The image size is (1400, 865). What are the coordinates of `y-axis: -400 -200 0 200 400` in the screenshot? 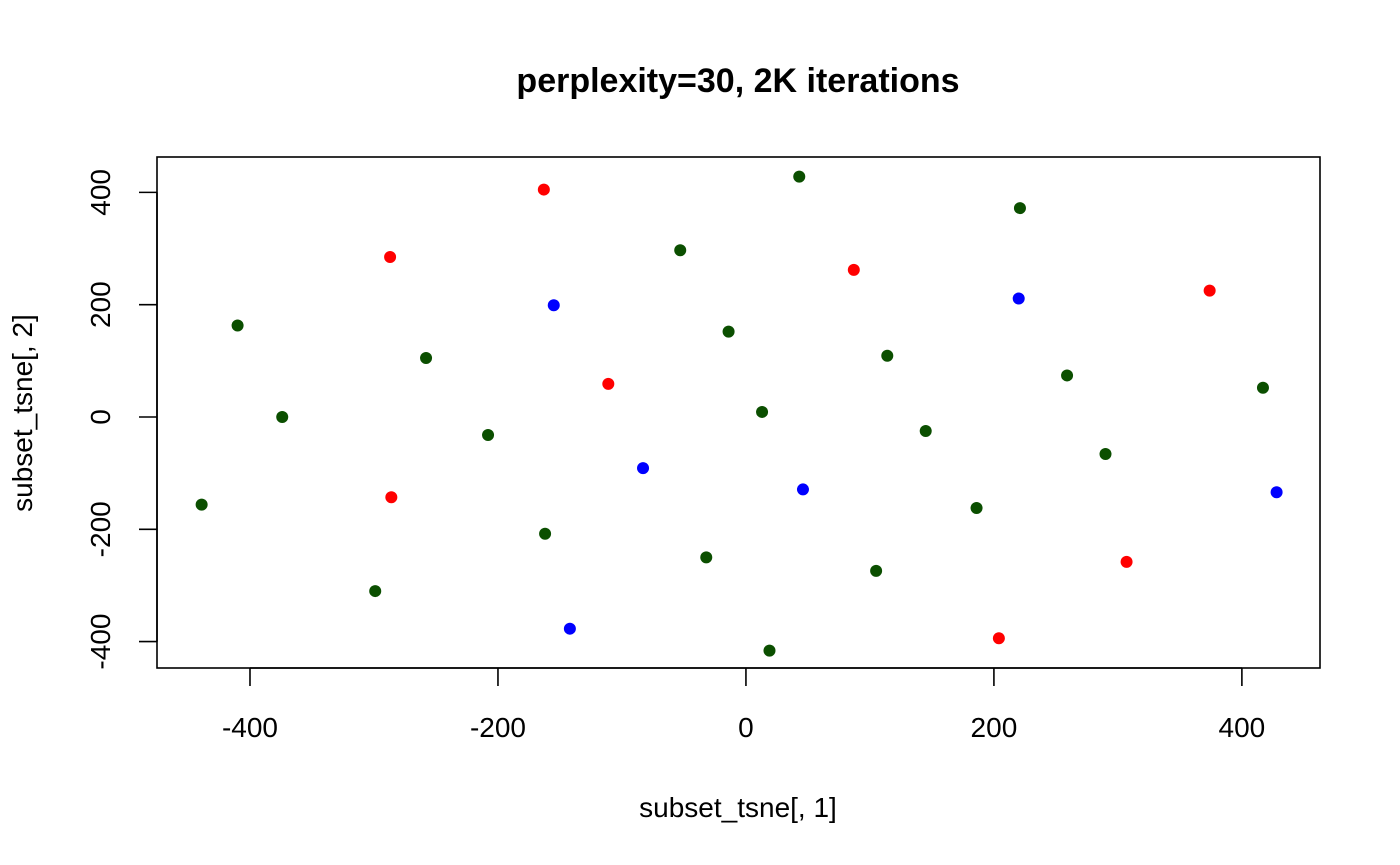 It's located at (121, 419).